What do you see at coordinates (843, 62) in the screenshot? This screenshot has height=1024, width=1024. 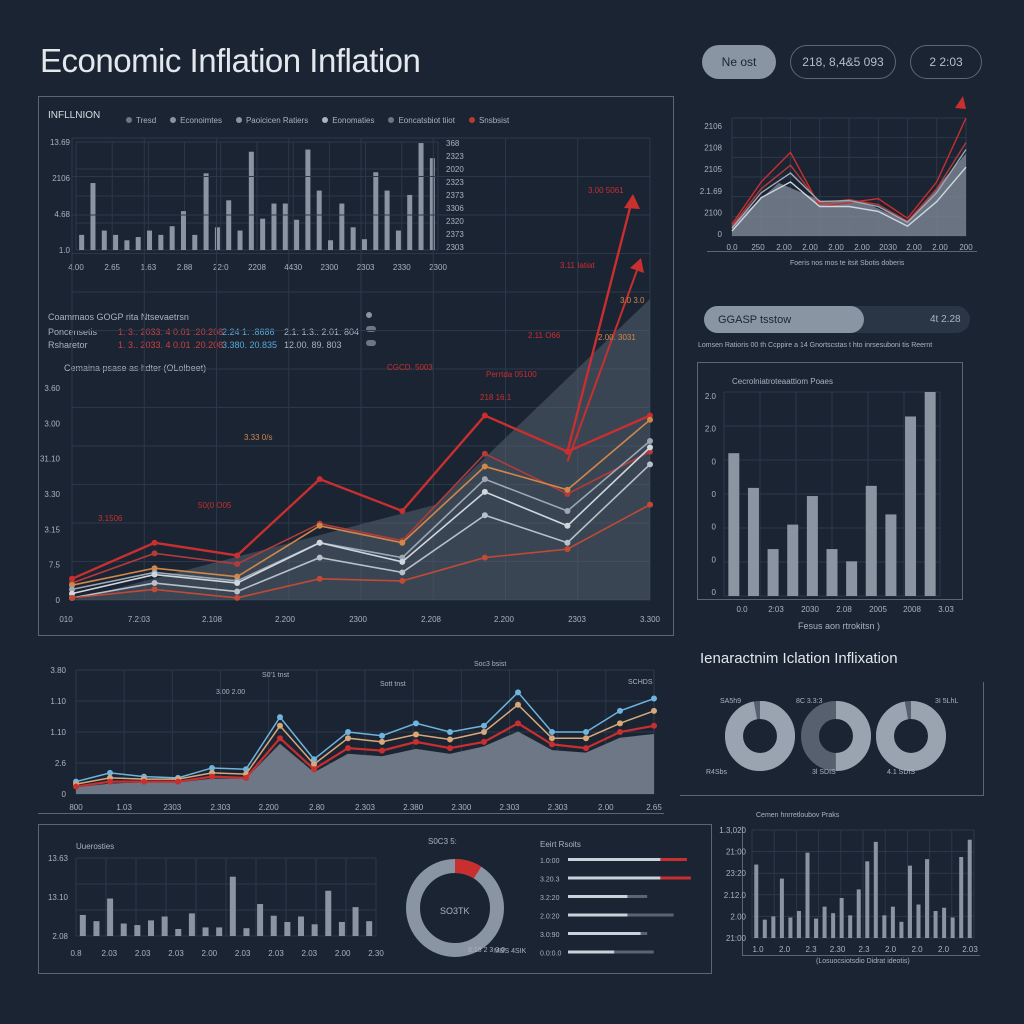 I see `value-button: 218, 8,4&5 093` at bounding box center [843, 62].